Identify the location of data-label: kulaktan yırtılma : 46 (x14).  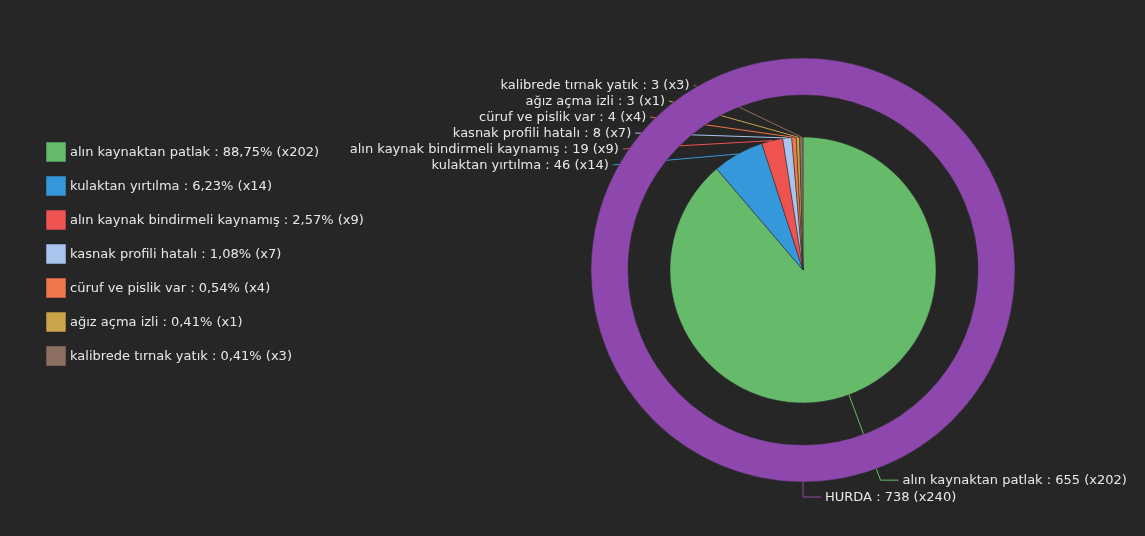
(520, 164).